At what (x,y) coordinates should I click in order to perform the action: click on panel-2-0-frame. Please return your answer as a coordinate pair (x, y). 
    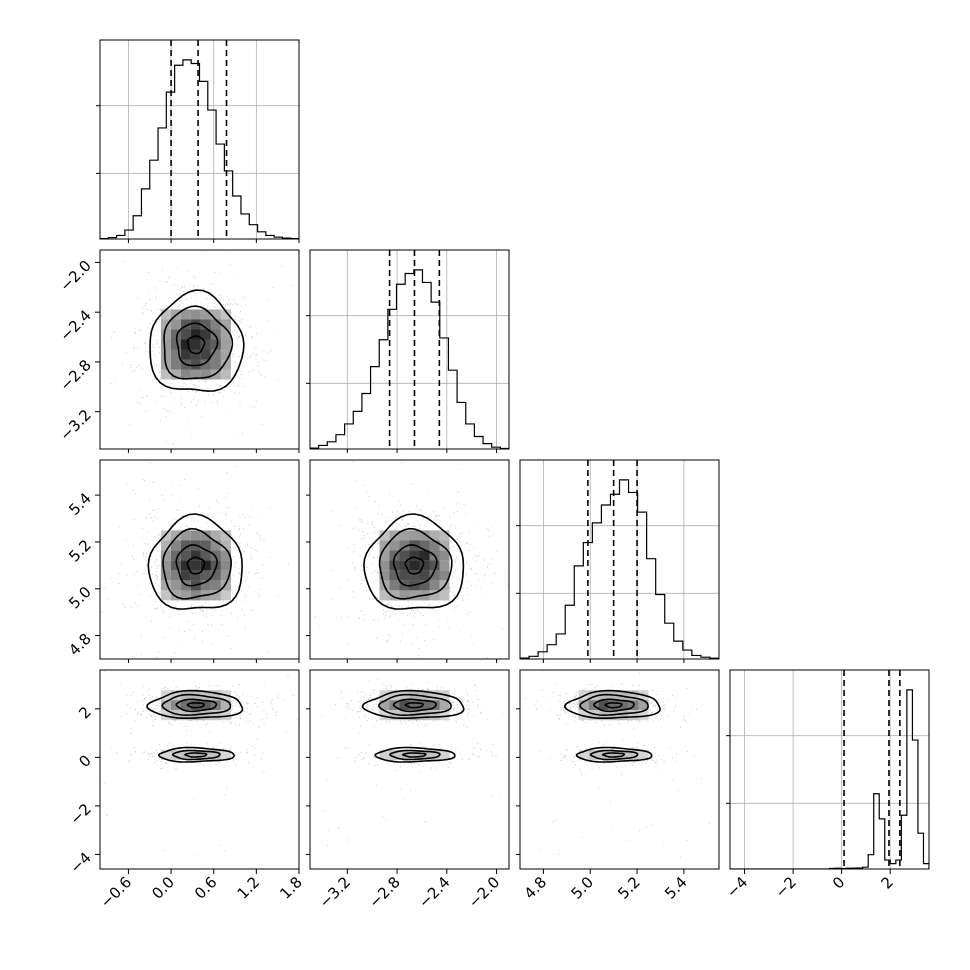
    Looking at the image, I should click on (199, 559).